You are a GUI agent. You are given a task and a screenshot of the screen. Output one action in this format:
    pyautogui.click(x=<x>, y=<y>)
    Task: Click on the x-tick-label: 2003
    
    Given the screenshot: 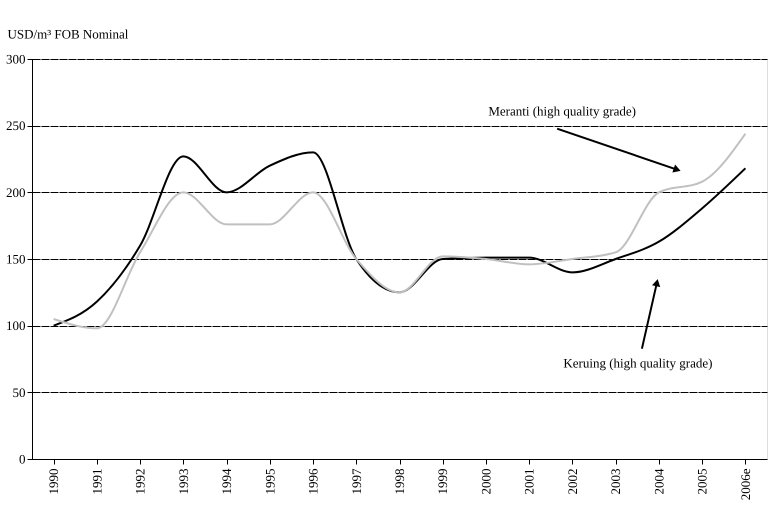 What is the action you would take?
    pyautogui.click(x=616, y=481)
    